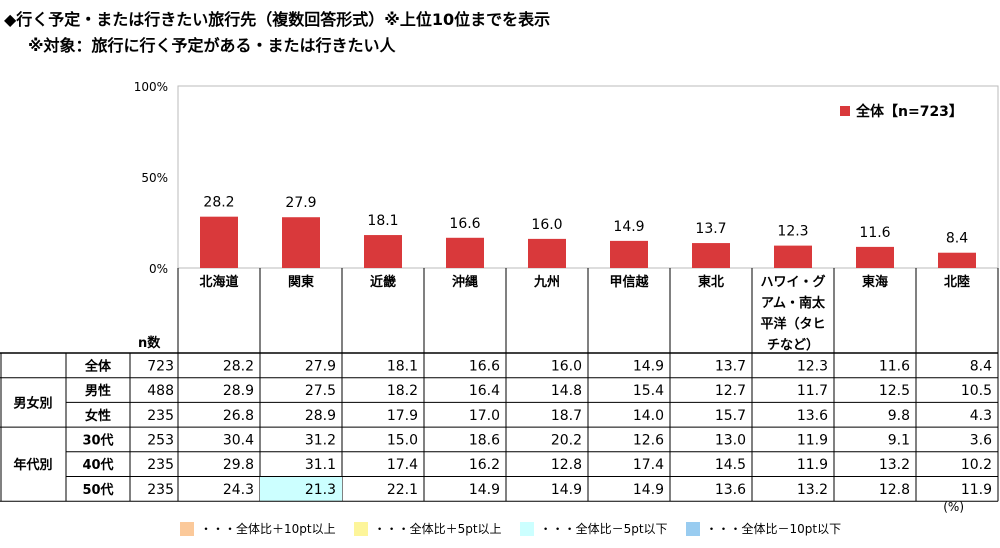 This screenshot has height=548, width=1000. Describe the element at coordinates (648, 416) in the screenshot. I see `table-cell: 14.0` at that location.